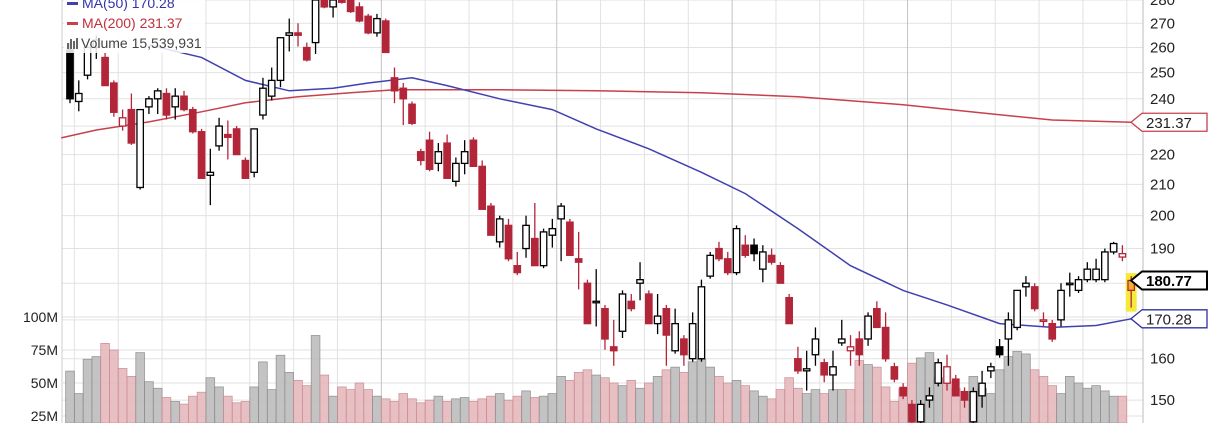  What do you see at coordinates (1162, 73) in the screenshot?
I see `price-tick-label: 250` at bounding box center [1162, 73].